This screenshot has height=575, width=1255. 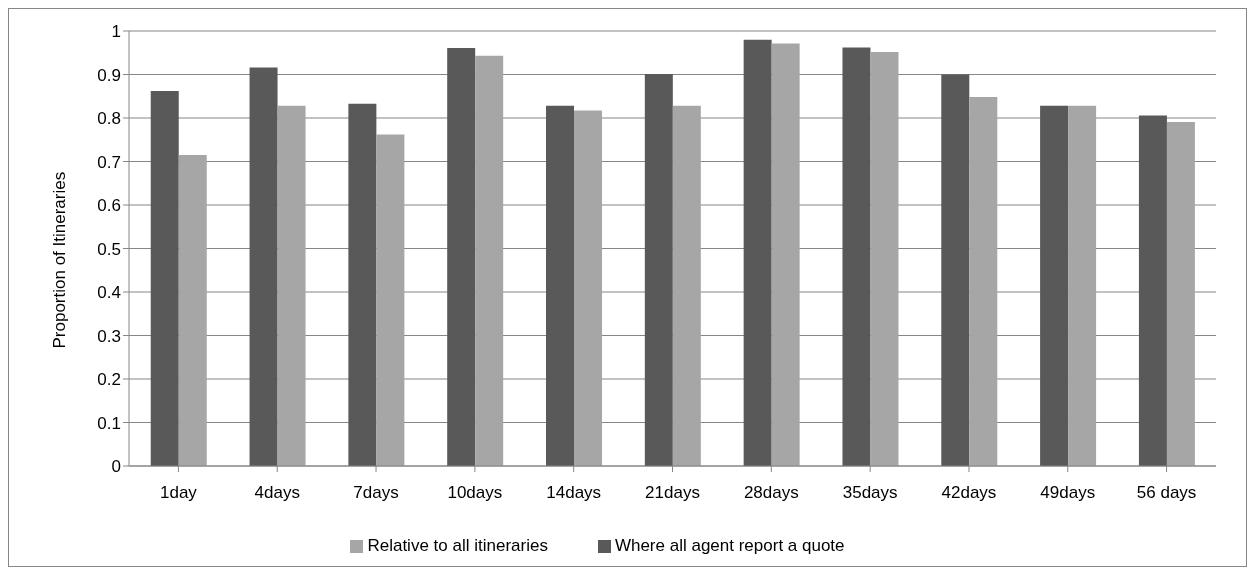 What do you see at coordinates (457, 545) in the screenshot?
I see `legend-label: Relative to all itineraries` at bounding box center [457, 545].